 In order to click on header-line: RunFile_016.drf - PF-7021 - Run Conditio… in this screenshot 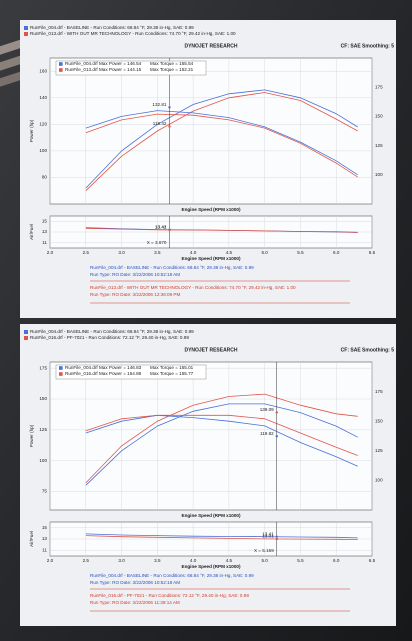, I will do `click(109, 337)`.